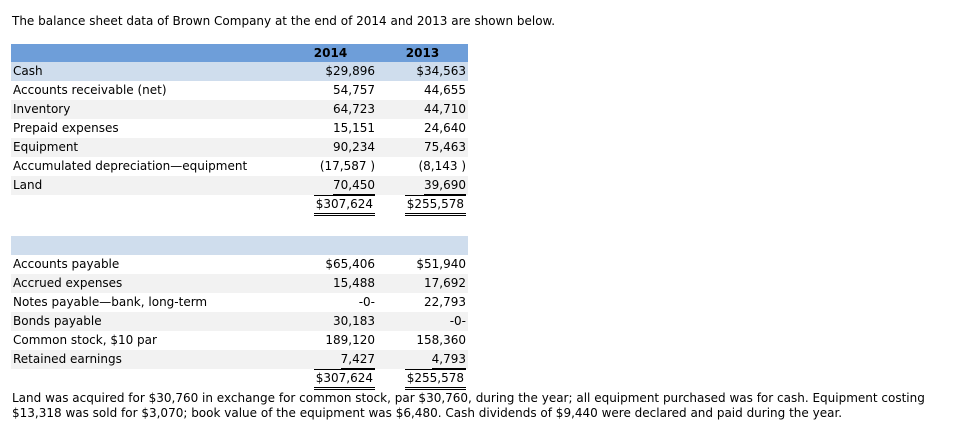 The height and width of the screenshot is (426, 970). I want to click on table-row: Land 70,450 39,690, so click(239, 185).